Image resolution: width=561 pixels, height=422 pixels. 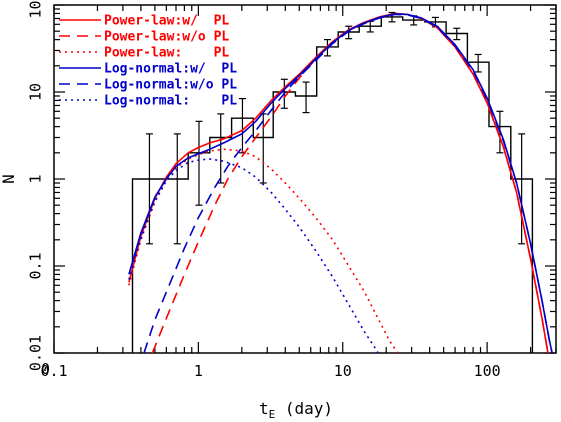 What do you see at coordinates (36, 265) in the screenshot?
I see `y-tick-label: 0.1` at bounding box center [36, 265].